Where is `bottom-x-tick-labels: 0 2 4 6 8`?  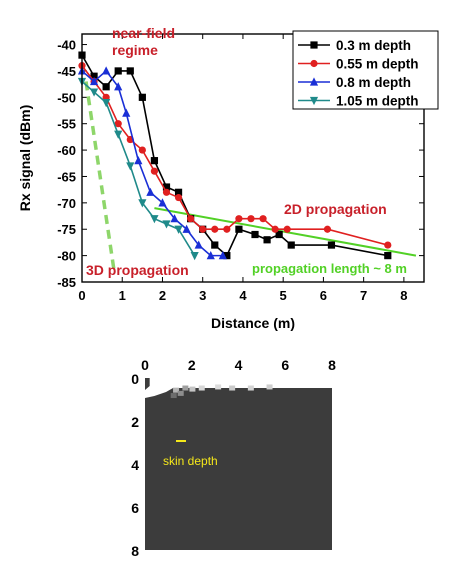 bottom-x-tick-labels: 0 2 4 6 8 is located at coordinates (238, 365).